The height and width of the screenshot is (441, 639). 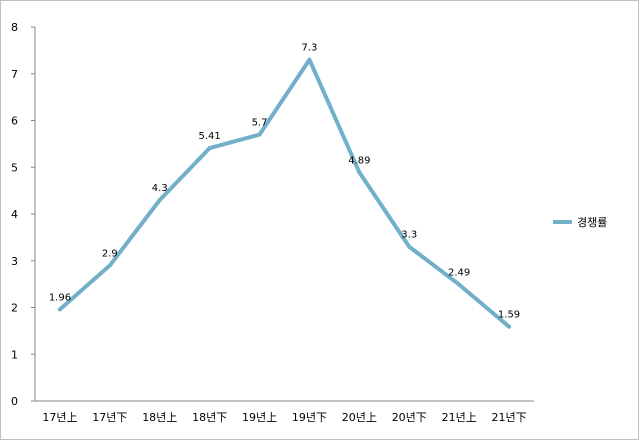 What do you see at coordinates (209, 417) in the screenshot?
I see `x-tick-label: 18년下` at bounding box center [209, 417].